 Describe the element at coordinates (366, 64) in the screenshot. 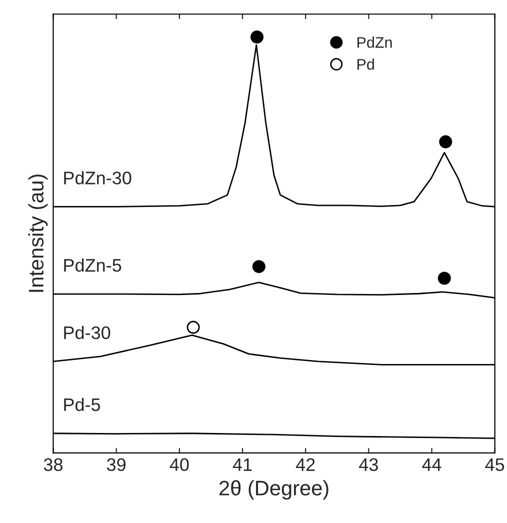

I see `legend-label: Pd` at that location.